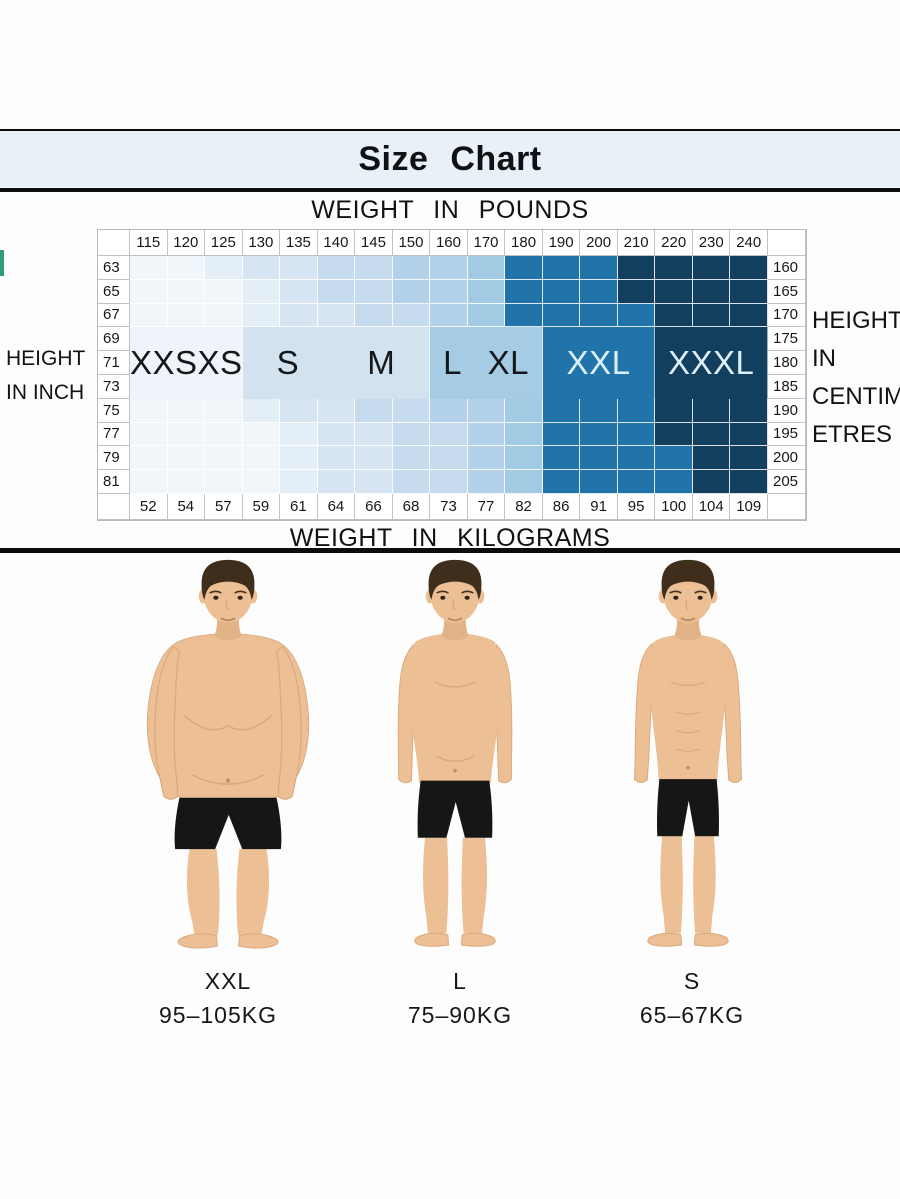  What do you see at coordinates (149, 506) in the screenshot?
I see `kg-tick: 52` at bounding box center [149, 506].